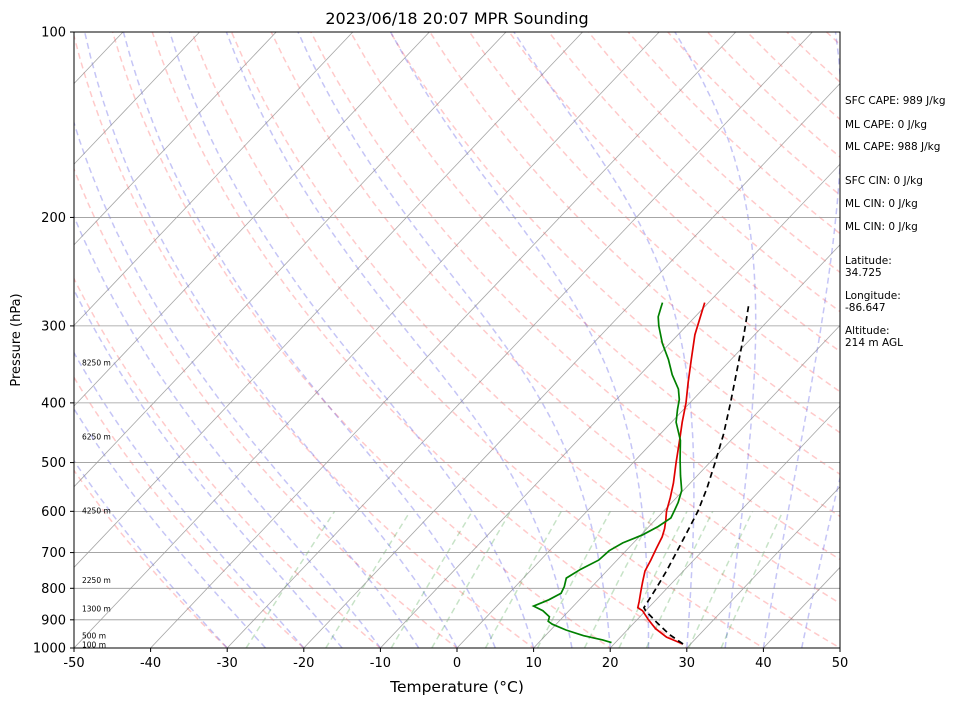 This screenshot has height=705, width=961. Describe the element at coordinates (53, 512) in the screenshot. I see `y-tick-label: 600` at that location.